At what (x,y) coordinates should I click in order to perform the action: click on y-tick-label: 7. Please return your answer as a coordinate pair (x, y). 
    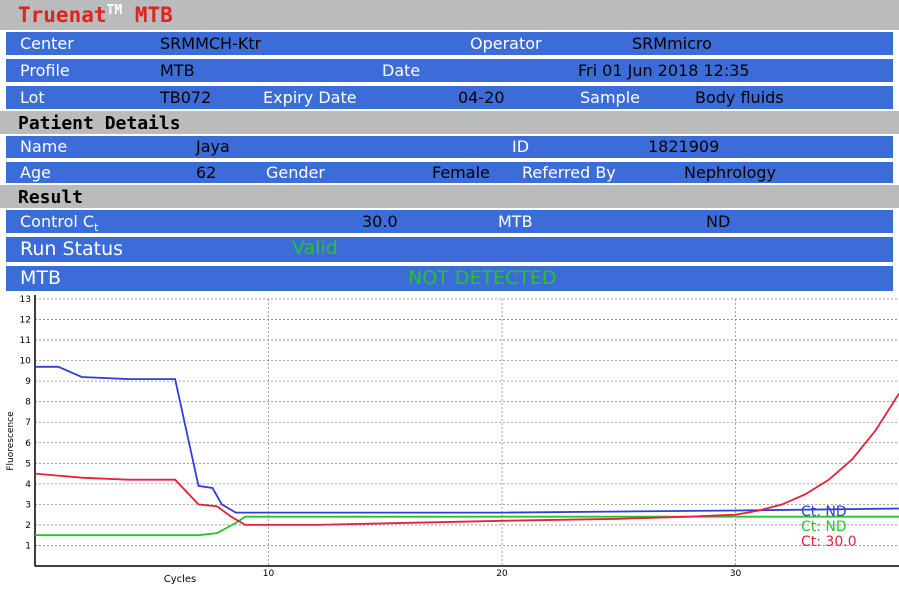
    Looking at the image, I should click on (28, 423).